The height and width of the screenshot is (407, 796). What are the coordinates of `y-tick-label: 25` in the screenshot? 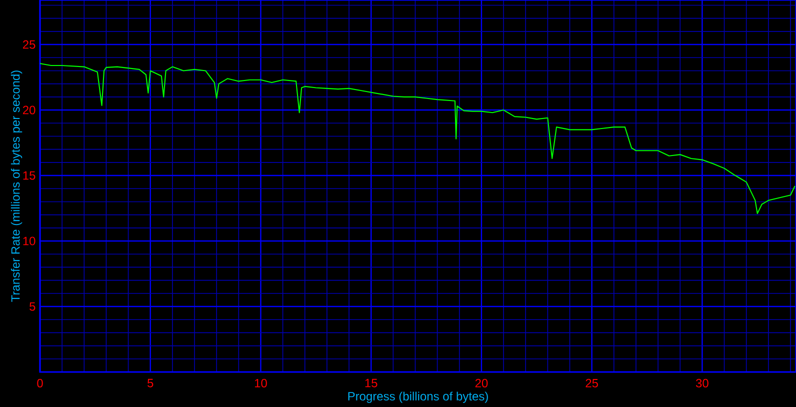 It's located at (29, 44).